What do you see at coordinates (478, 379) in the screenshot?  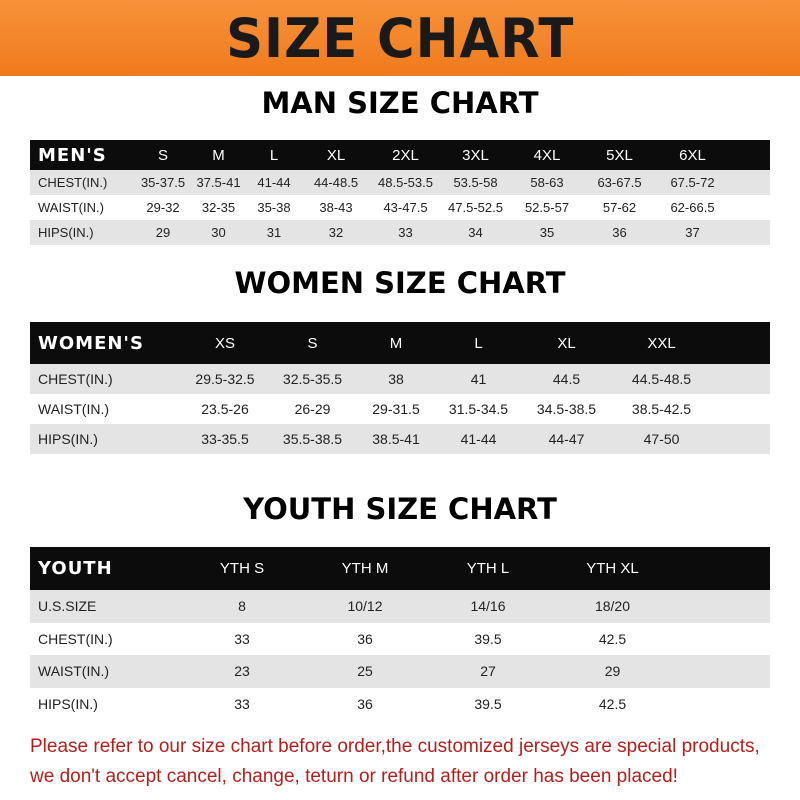 I see `measurement-value: 41` at bounding box center [478, 379].